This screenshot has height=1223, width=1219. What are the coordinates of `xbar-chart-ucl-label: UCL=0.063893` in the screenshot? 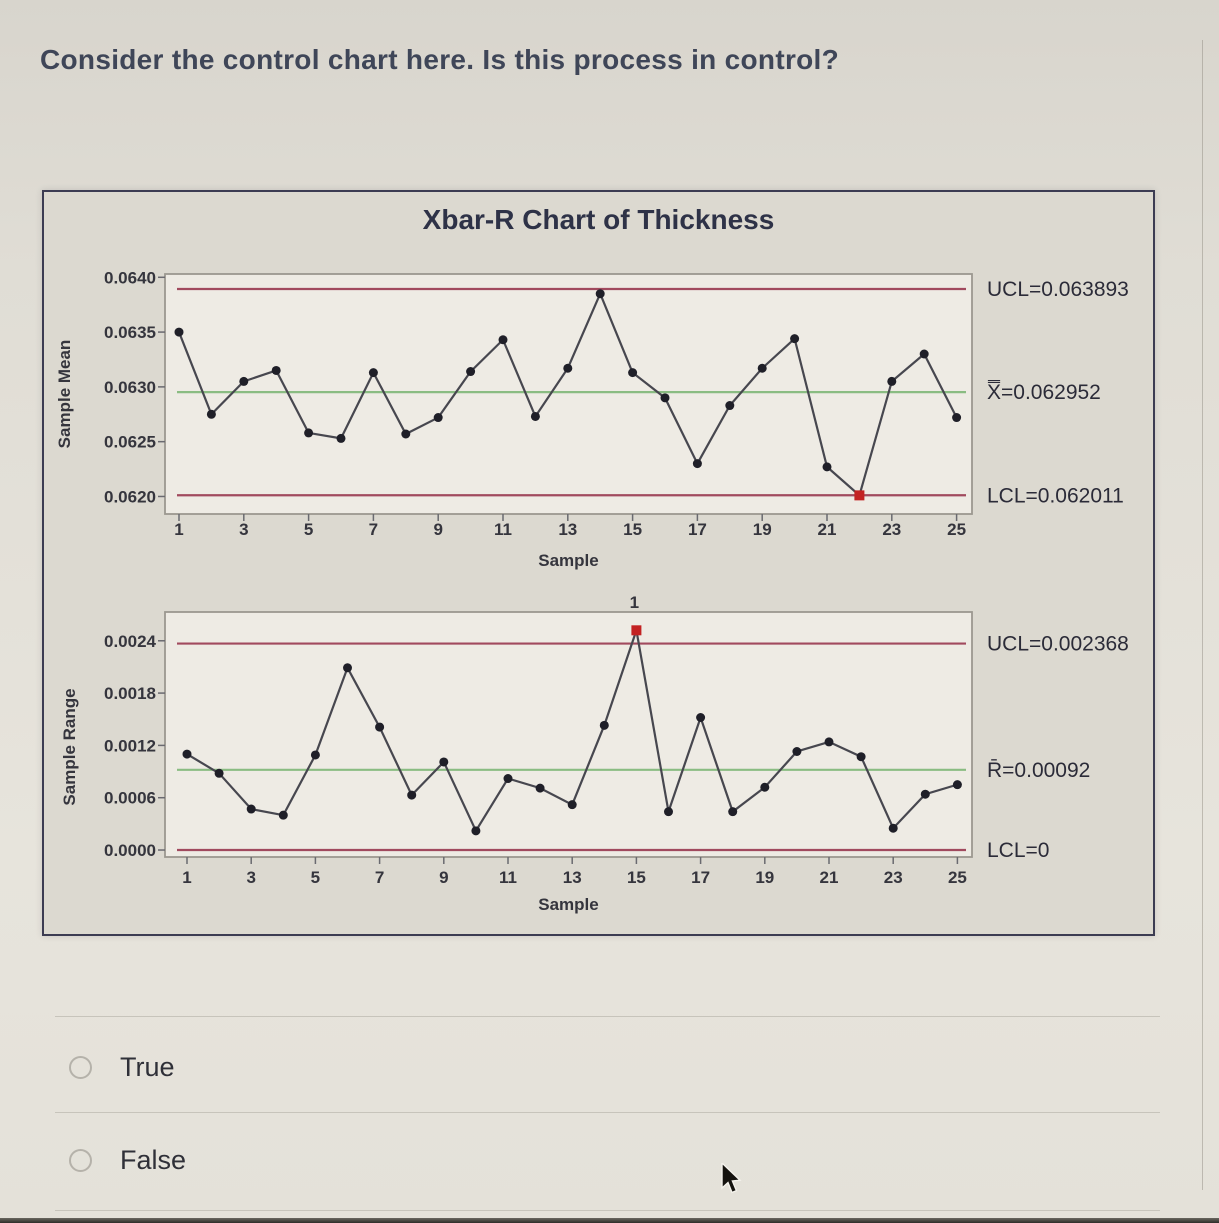 It's located at (1058, 289).